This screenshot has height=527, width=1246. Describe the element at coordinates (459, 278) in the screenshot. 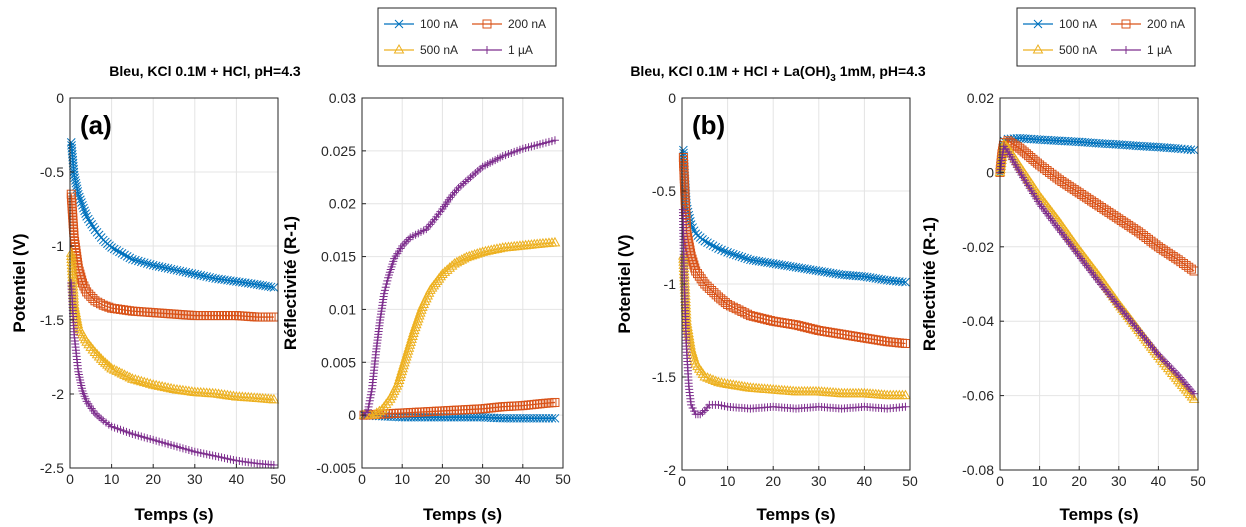

I see `series-1a` at that location.